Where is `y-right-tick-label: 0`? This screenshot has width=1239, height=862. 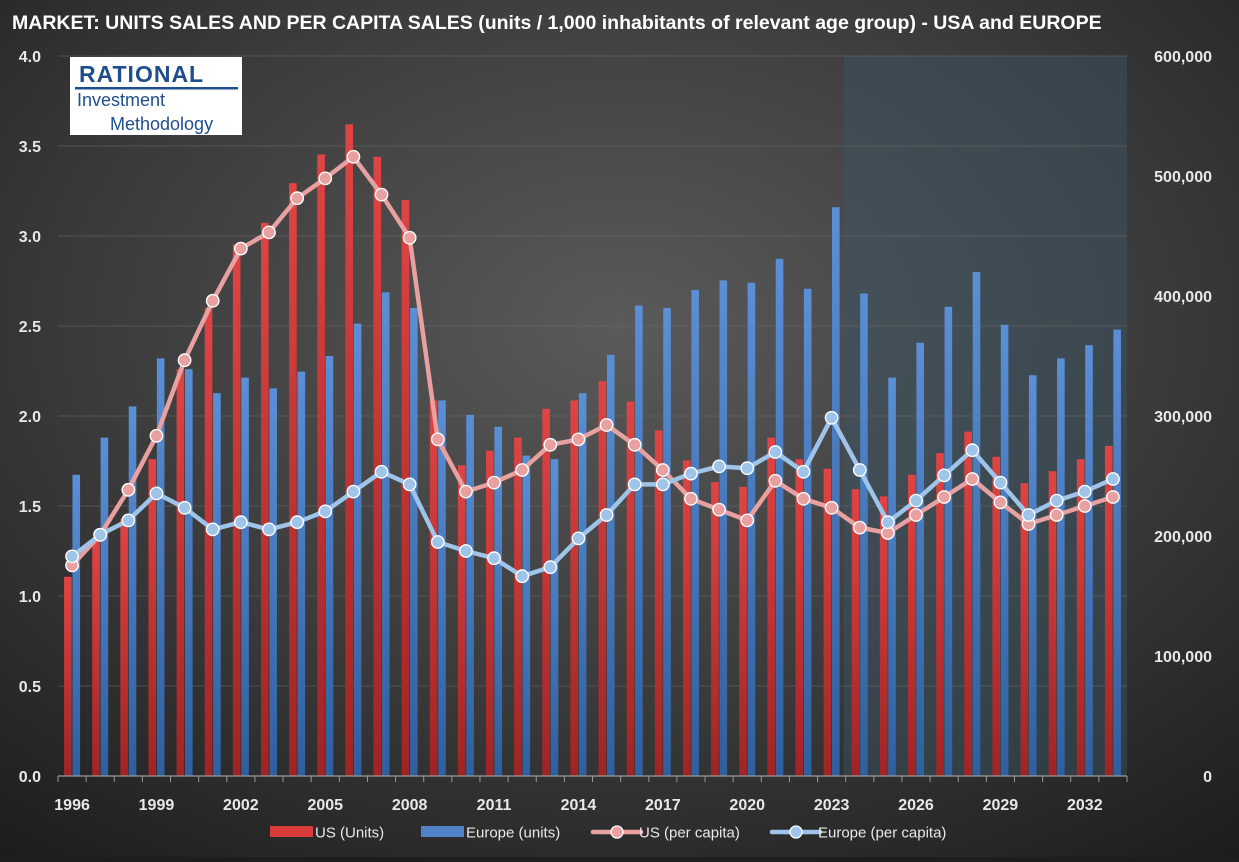 y-right-tick-label: 0 is located at coordinates (1207, 777).